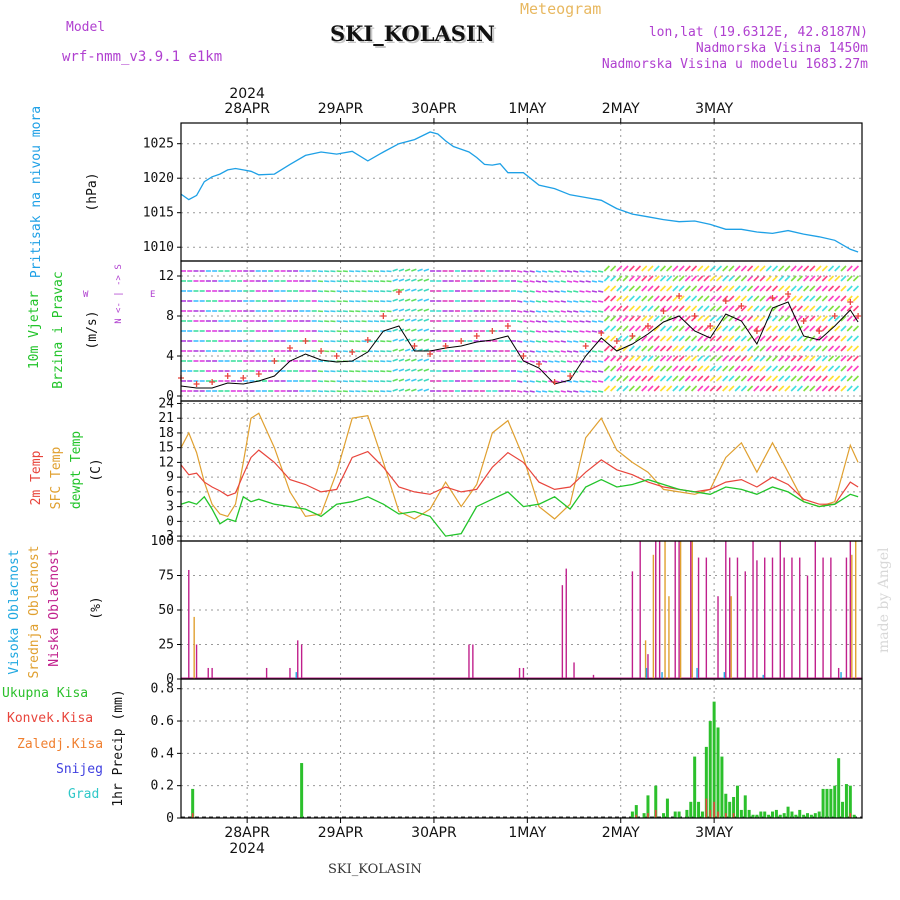 Image resolution: width=900 pixels, height=900 pixels. What do you see at coordinates (166, 645) in the screenshot?
I see `y-tick-label: 25` at bounding box center [166, 645].